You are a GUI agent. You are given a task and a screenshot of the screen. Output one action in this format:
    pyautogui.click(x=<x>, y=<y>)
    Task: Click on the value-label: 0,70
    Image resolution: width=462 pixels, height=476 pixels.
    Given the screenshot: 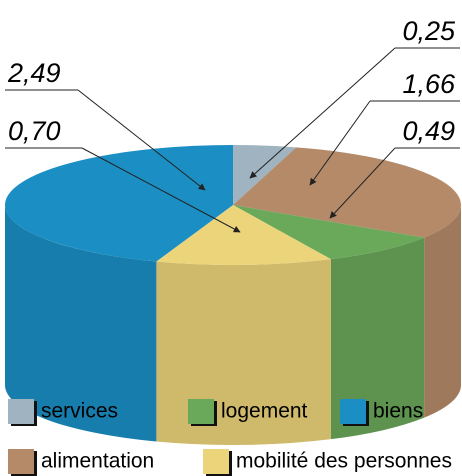 What is the action you would take?
    pyautogui.click(x=34, y=131)
    